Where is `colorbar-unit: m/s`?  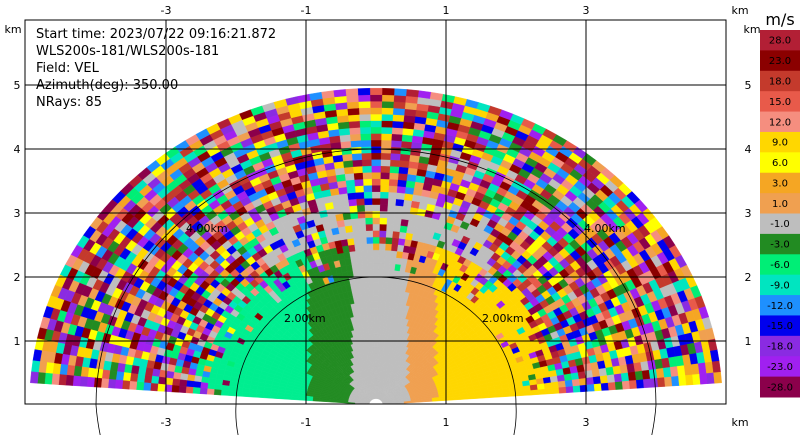
colorbar-unit: m/s is located at coordinates (779, 19).